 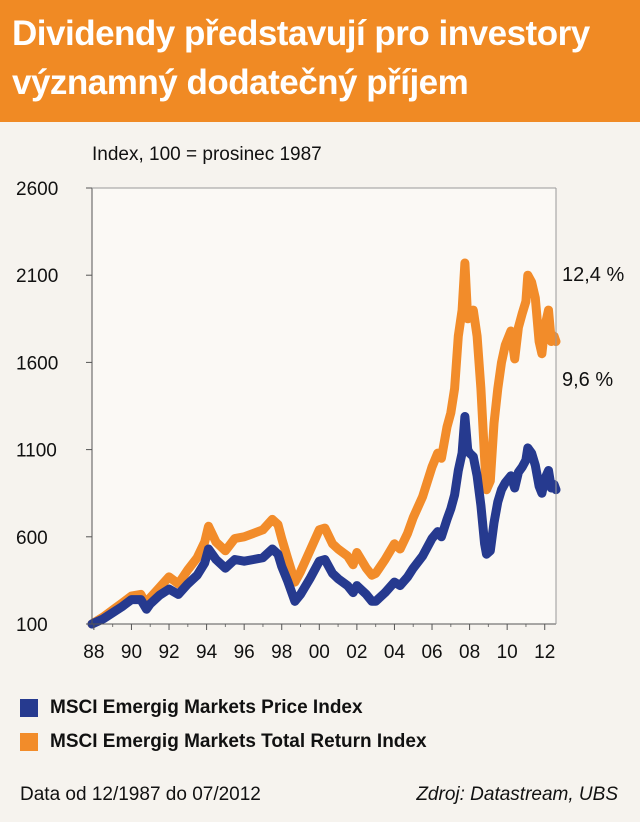 What do you see at coordinates (281, 652) in the screenshot?
I see `x-tick-label: 98` at bounding box center [281, 652].